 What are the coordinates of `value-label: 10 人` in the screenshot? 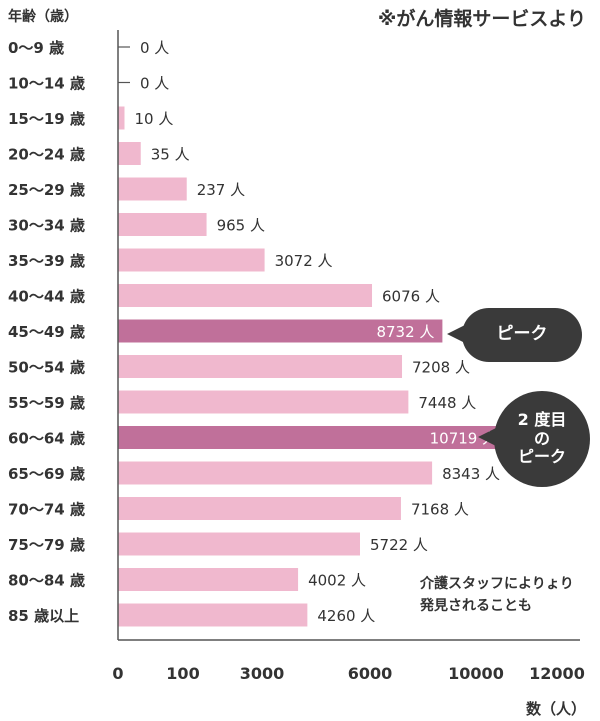 It's located at (154, 119).